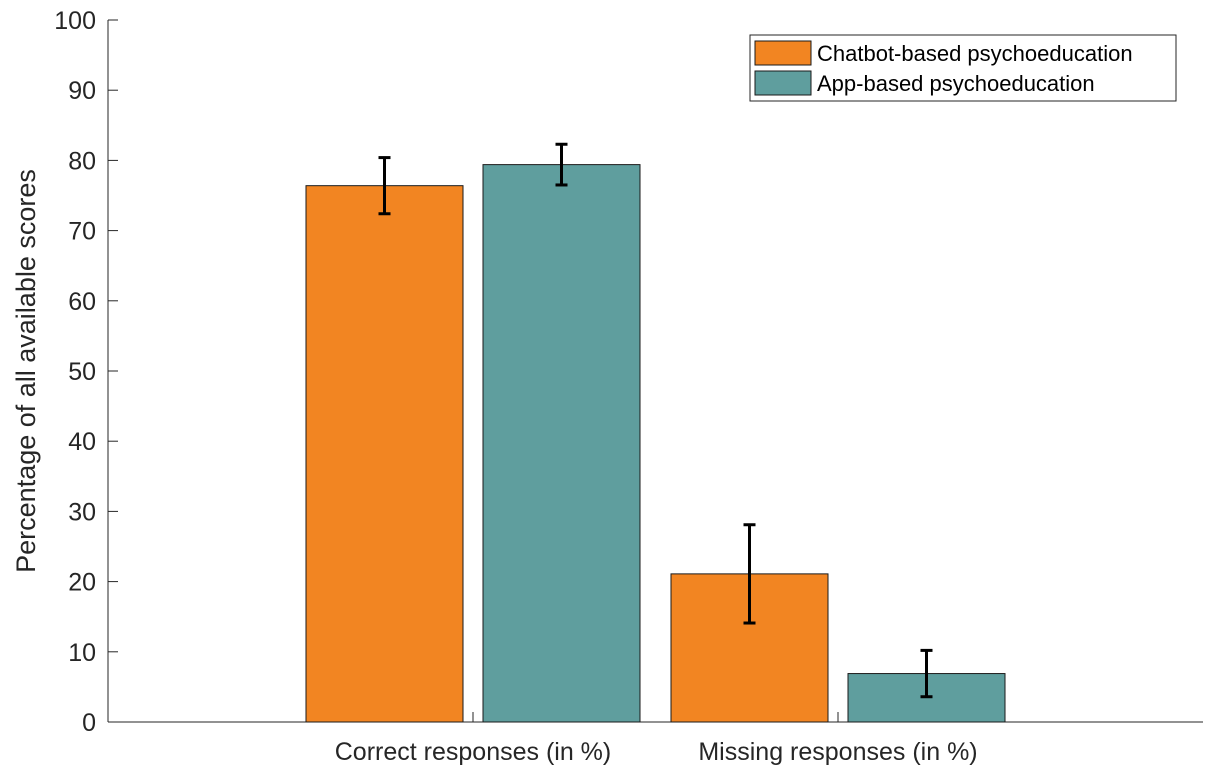 This screenshot has height=769, width=1218. What do you see at coordinates (82, 161) in the screenshot?
I see `y-tick-label: 80` at bounding box center [82, 161].